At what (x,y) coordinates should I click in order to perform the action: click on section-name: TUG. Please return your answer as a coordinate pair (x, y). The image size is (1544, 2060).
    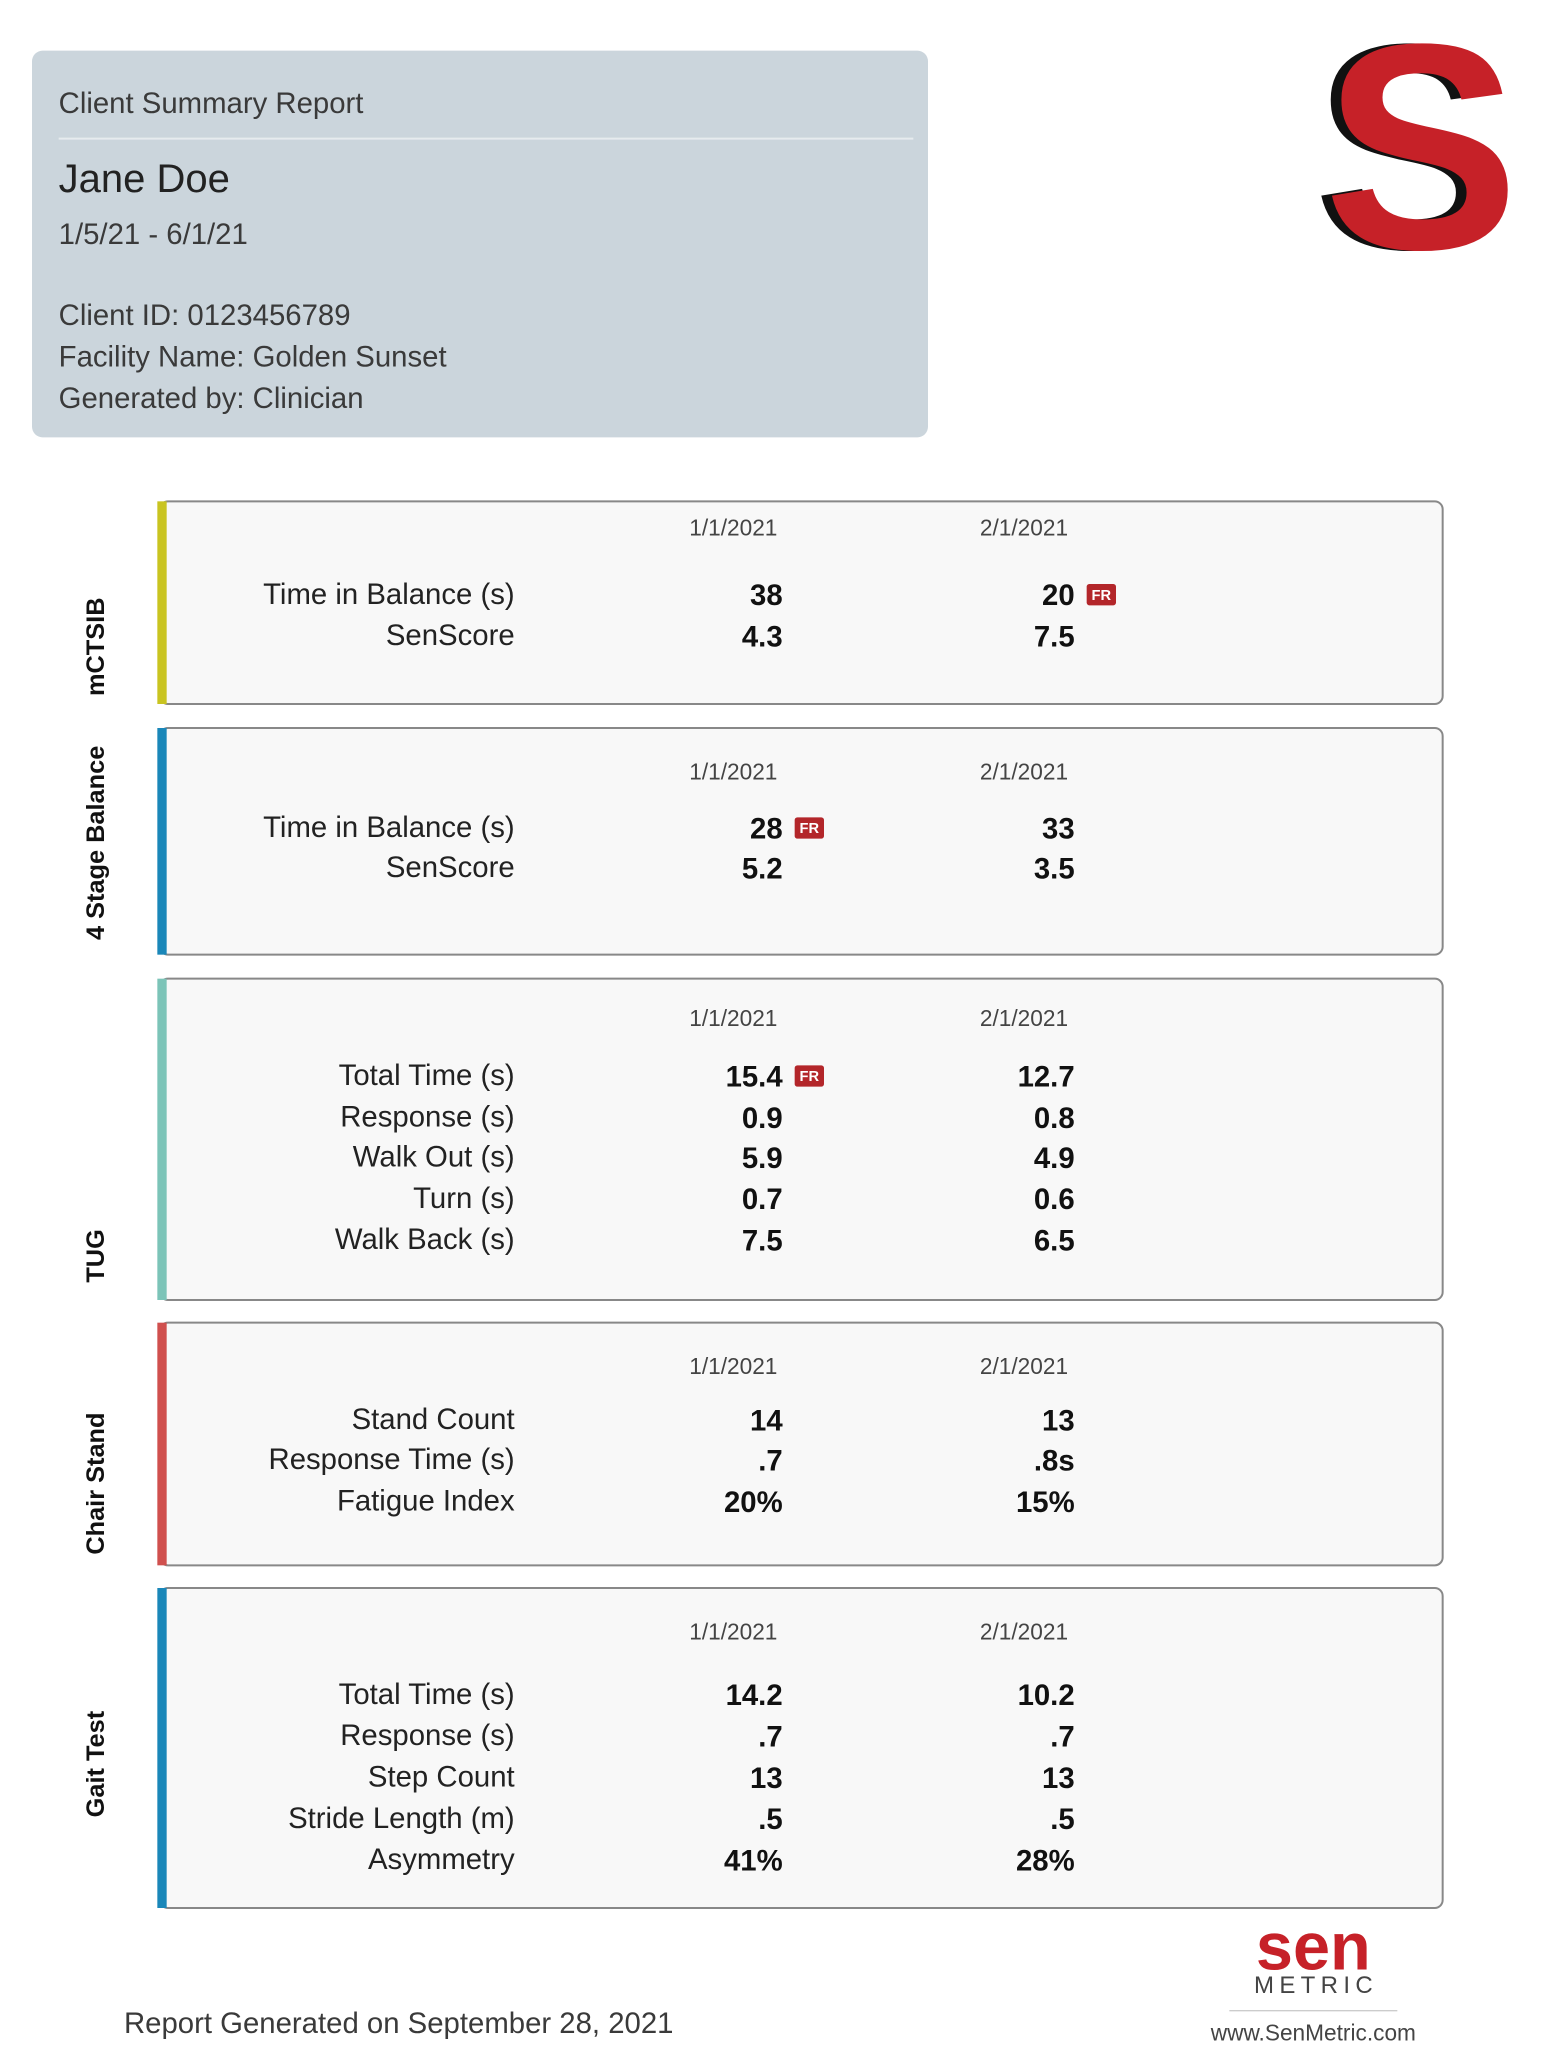
    Looking at the image, I should click on (96, 1255).